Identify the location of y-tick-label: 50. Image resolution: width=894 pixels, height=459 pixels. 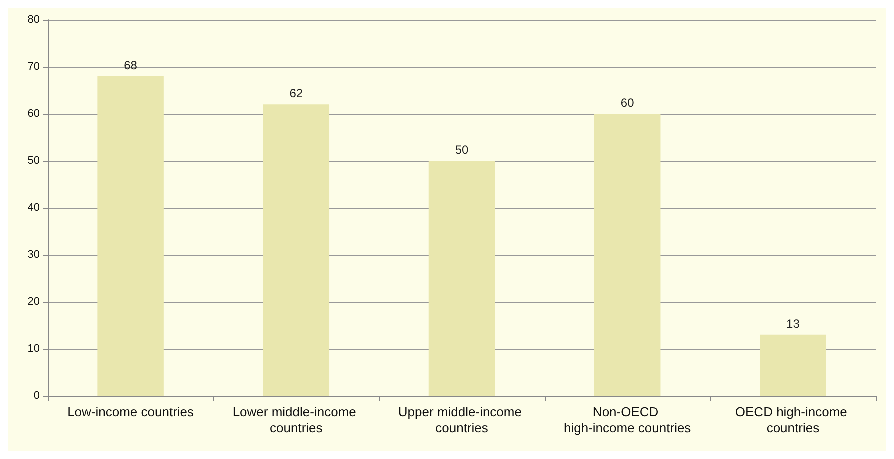
(34, 161).